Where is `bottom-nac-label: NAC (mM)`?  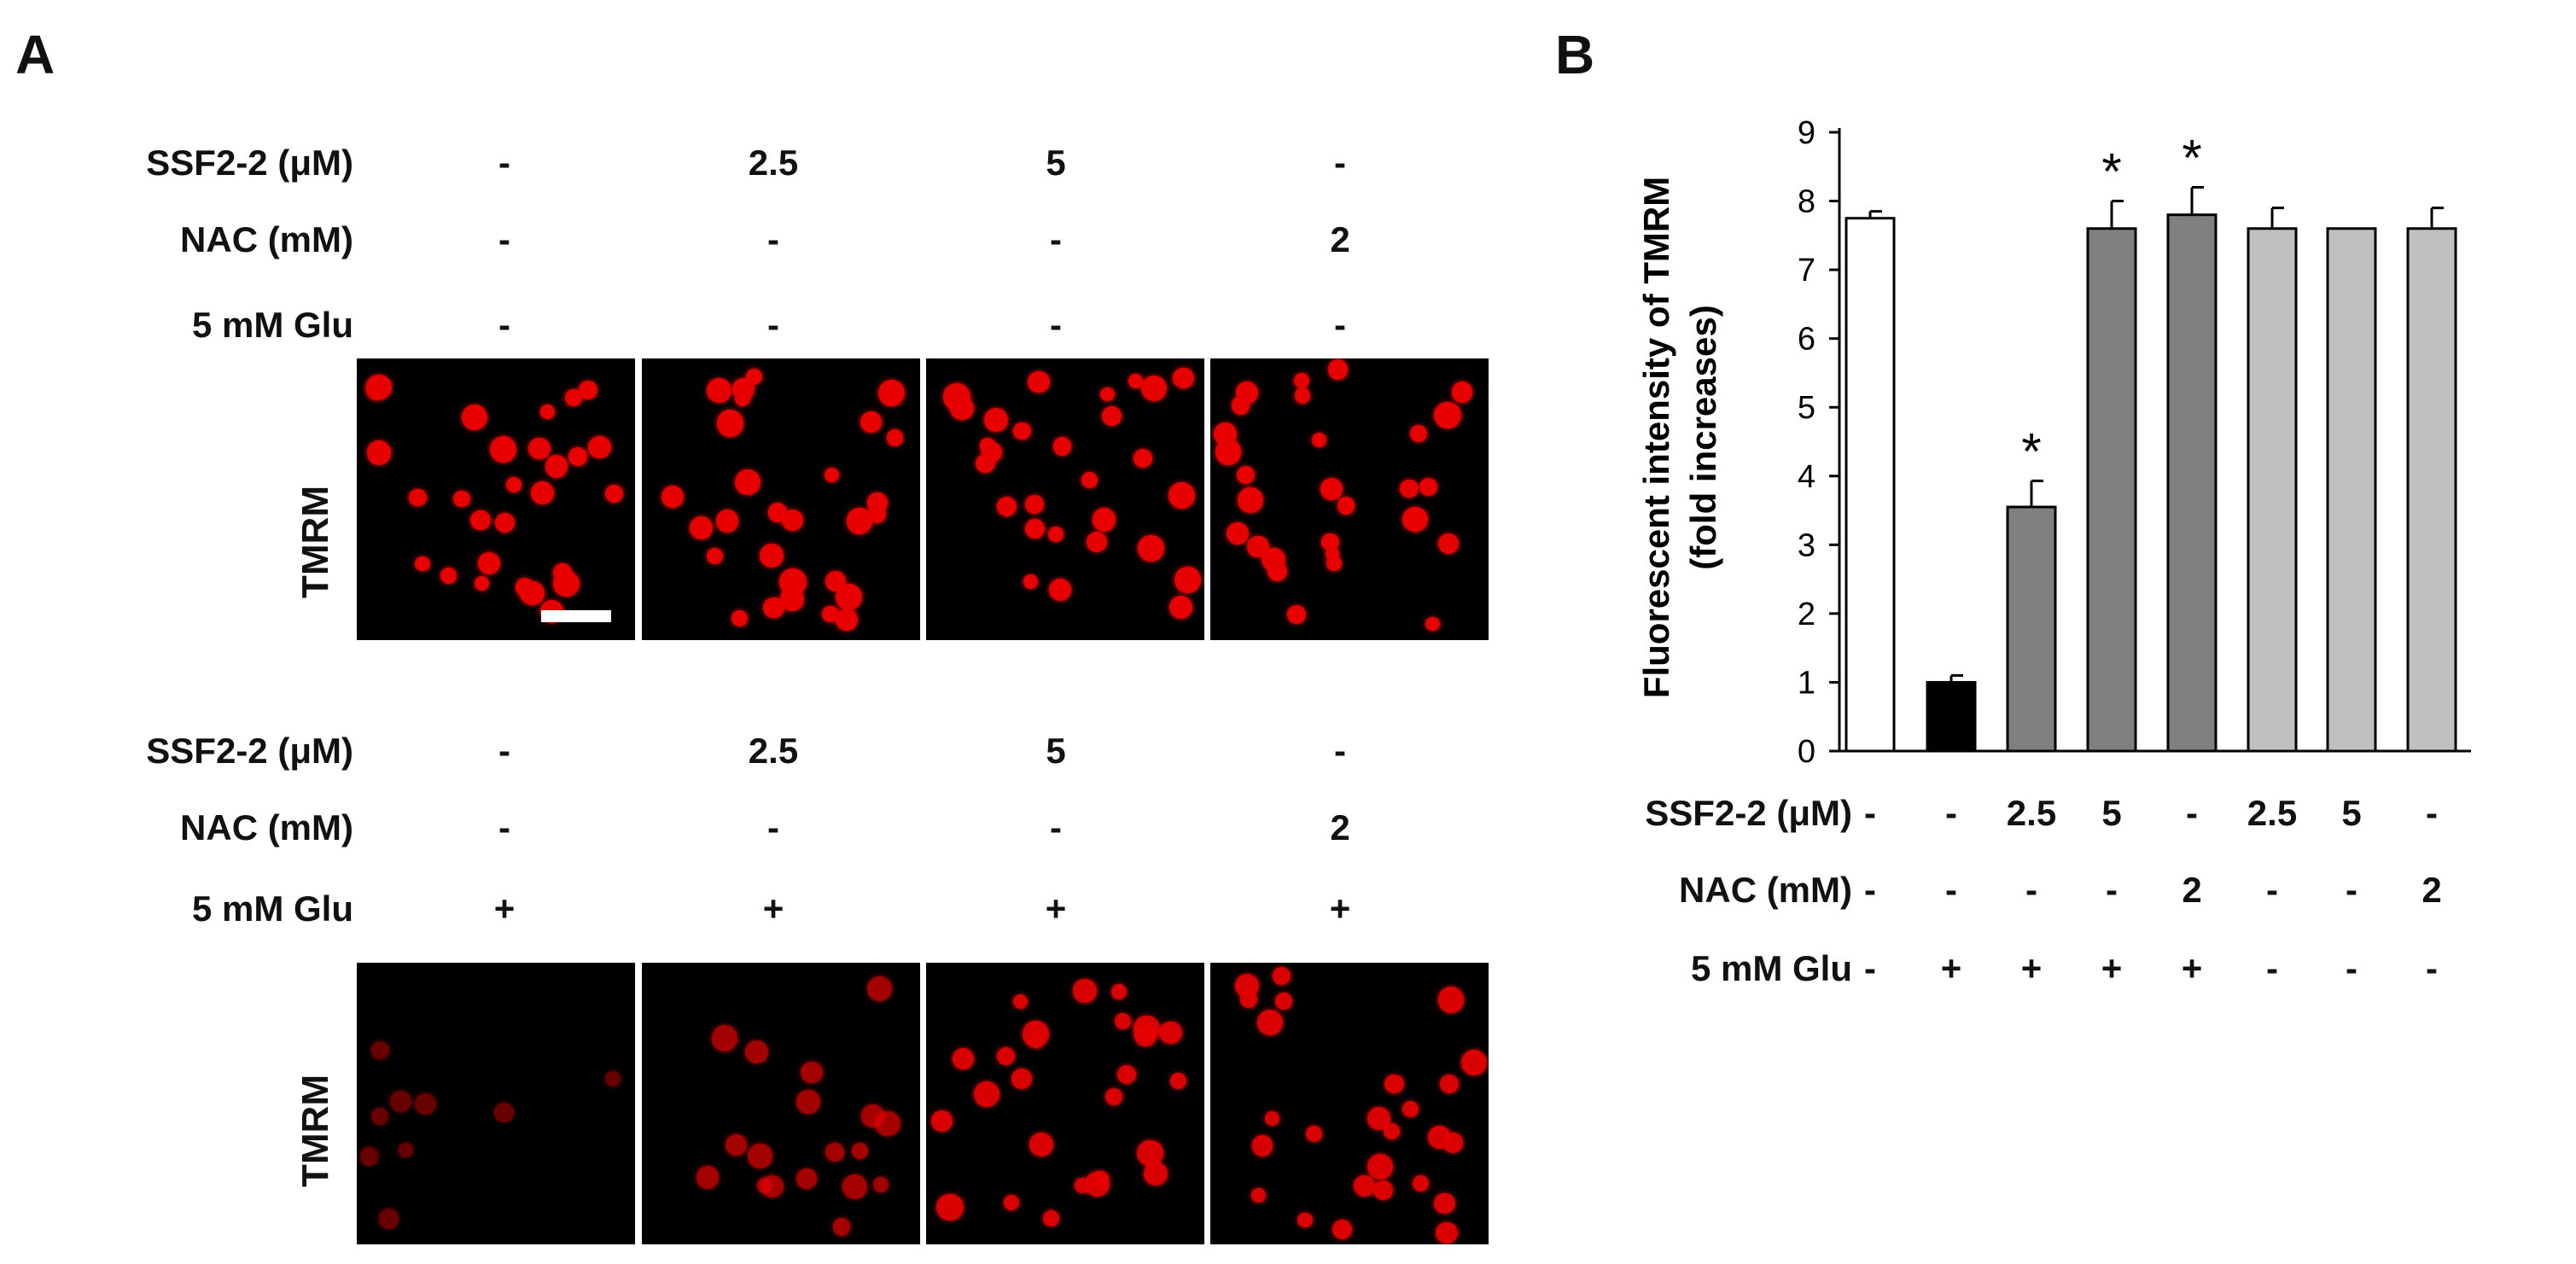
bottom-nac-label: NAC (mM) is located at coordinates (266, 827).